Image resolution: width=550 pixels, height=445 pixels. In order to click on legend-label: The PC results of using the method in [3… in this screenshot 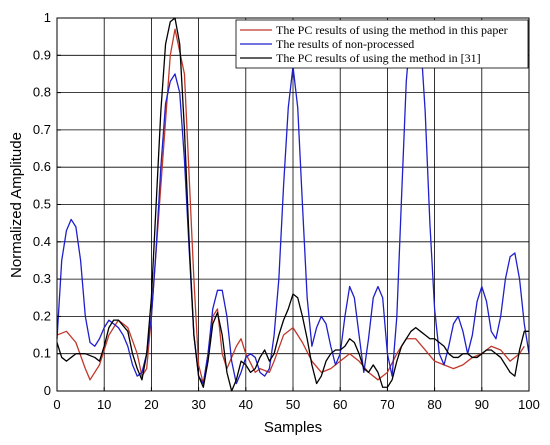, I will do `click(378, 58)`.